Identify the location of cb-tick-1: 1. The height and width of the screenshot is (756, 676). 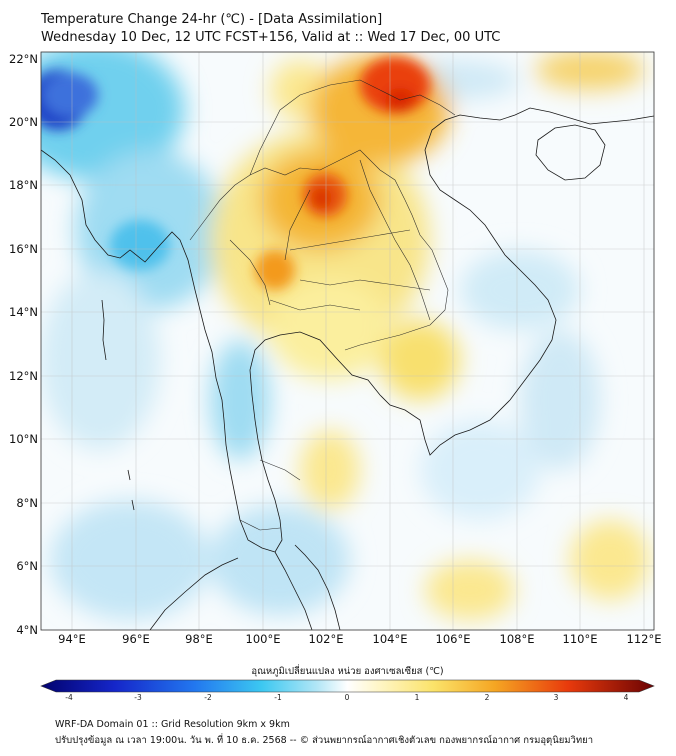
(417, 697).